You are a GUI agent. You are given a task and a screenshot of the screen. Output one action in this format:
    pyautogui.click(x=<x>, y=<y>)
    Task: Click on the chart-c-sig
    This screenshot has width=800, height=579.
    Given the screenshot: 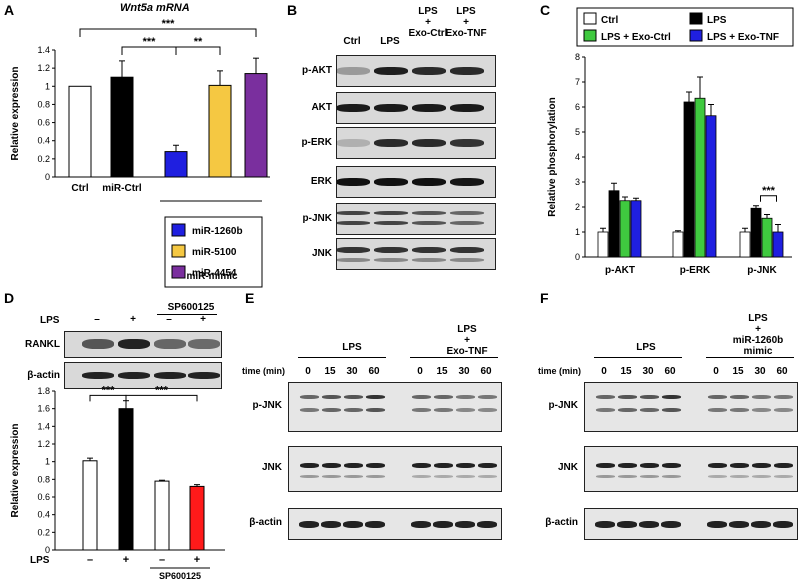 What is the action you would take?
    pyautogui.click(x=768, y=198)
    